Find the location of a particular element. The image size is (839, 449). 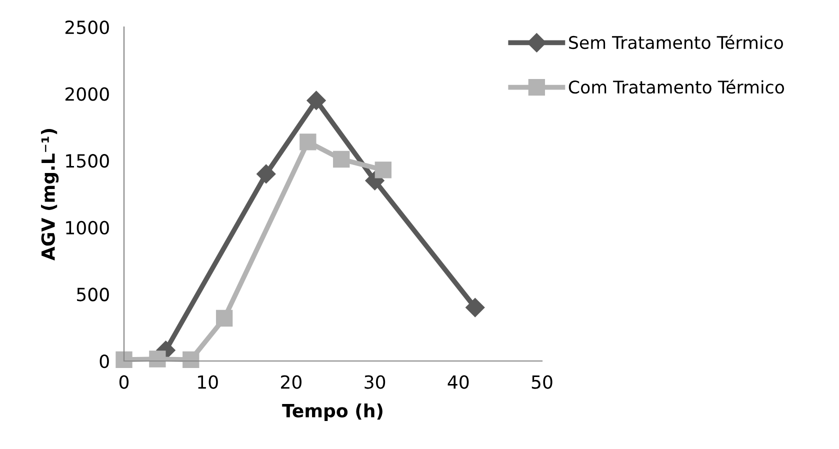

x-tick-label: 20 is located at coordinates (291, 382).